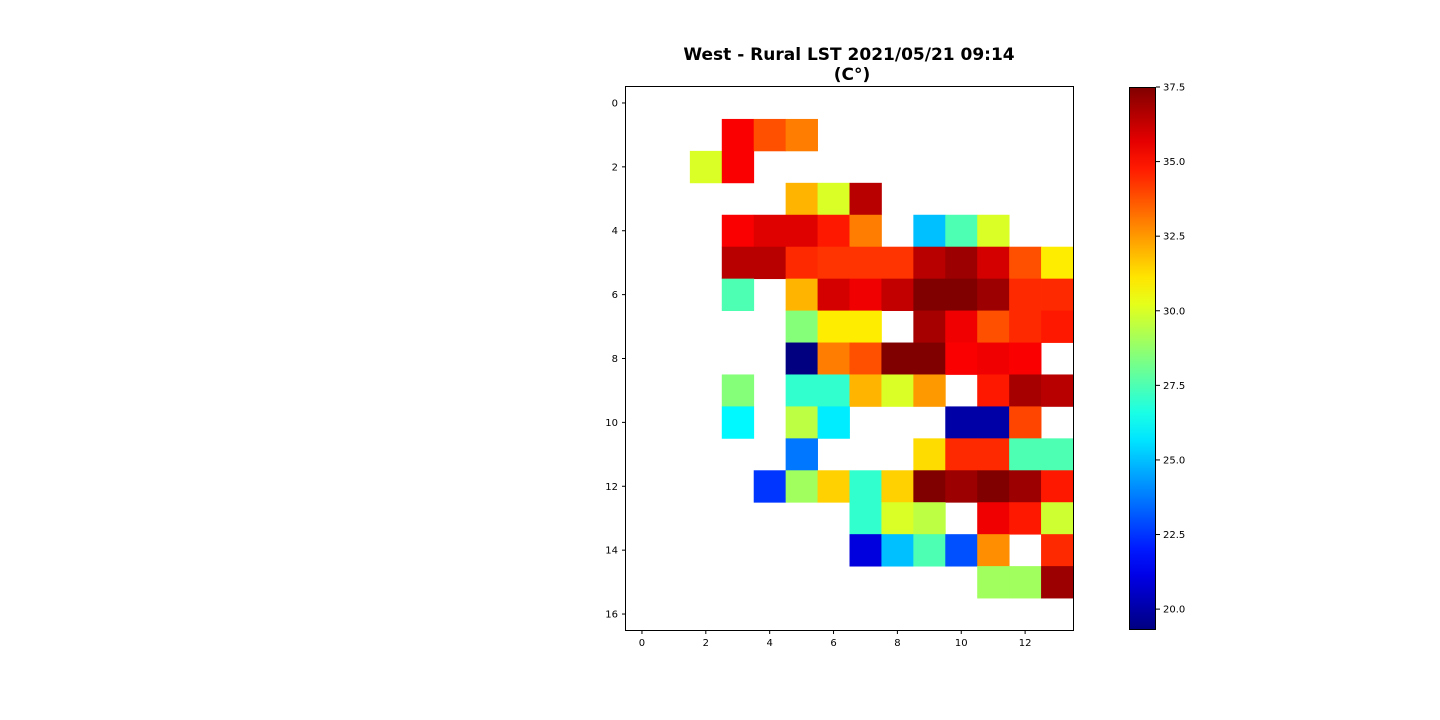 Image resolution: width=1440 pixels, height=720 pixels. What do you see at coordinates (642, 643) in the screenshot?
I see `x-tick-label: 0` at bounding box center [642, 643].